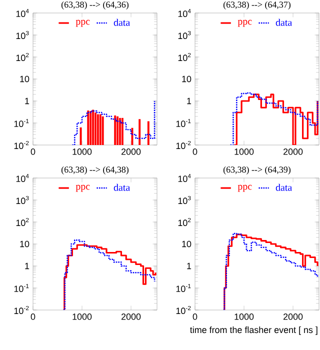 This screenshot has width=320, height=350. I want to click on chart-title: (63,38) --> (64,37), so click(257, 5).